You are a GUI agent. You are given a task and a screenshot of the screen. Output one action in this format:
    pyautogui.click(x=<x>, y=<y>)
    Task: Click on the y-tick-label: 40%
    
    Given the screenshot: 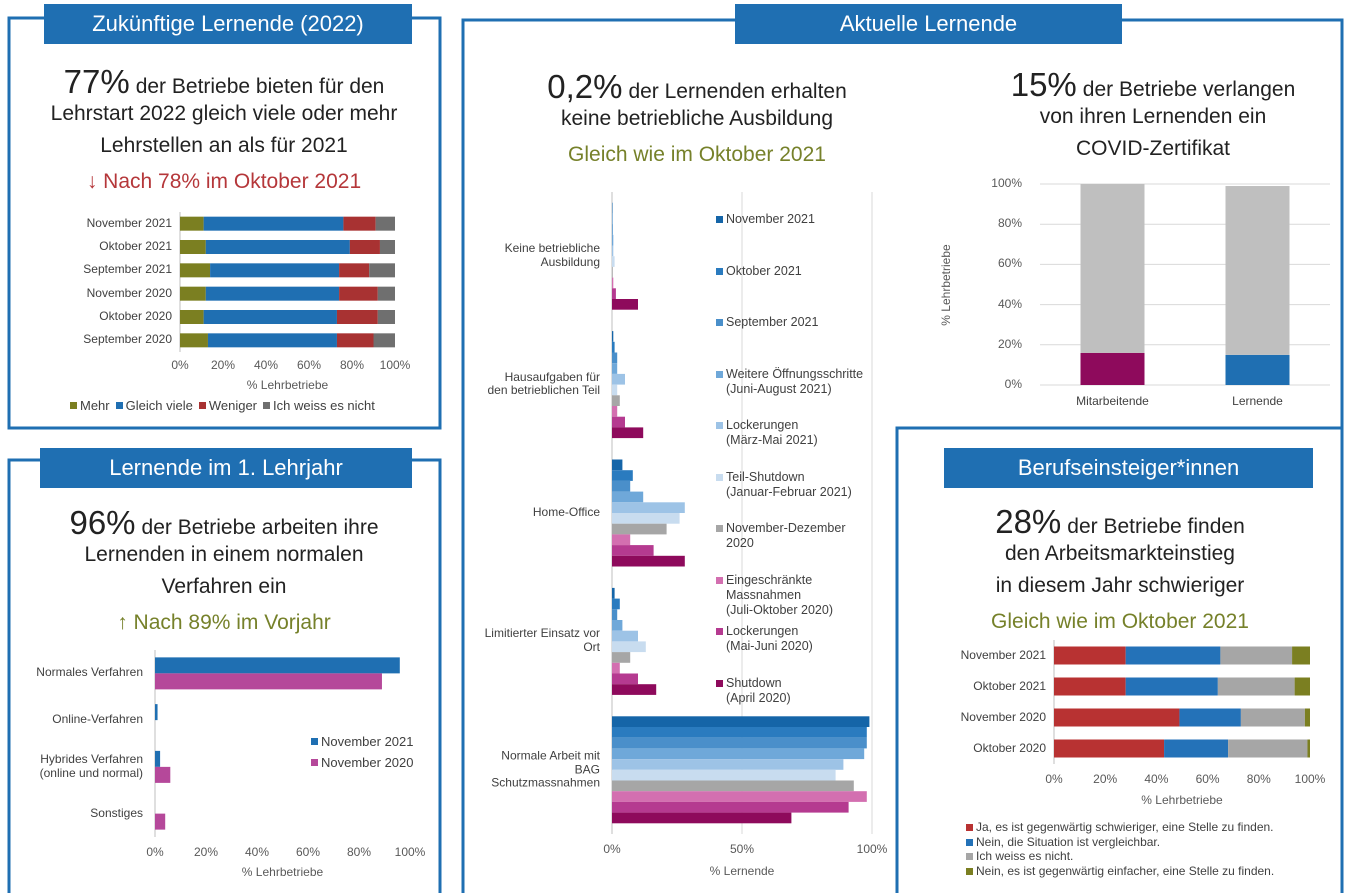 What is the action you would take?
    pyautogui.click(x=1009, y=303)
    